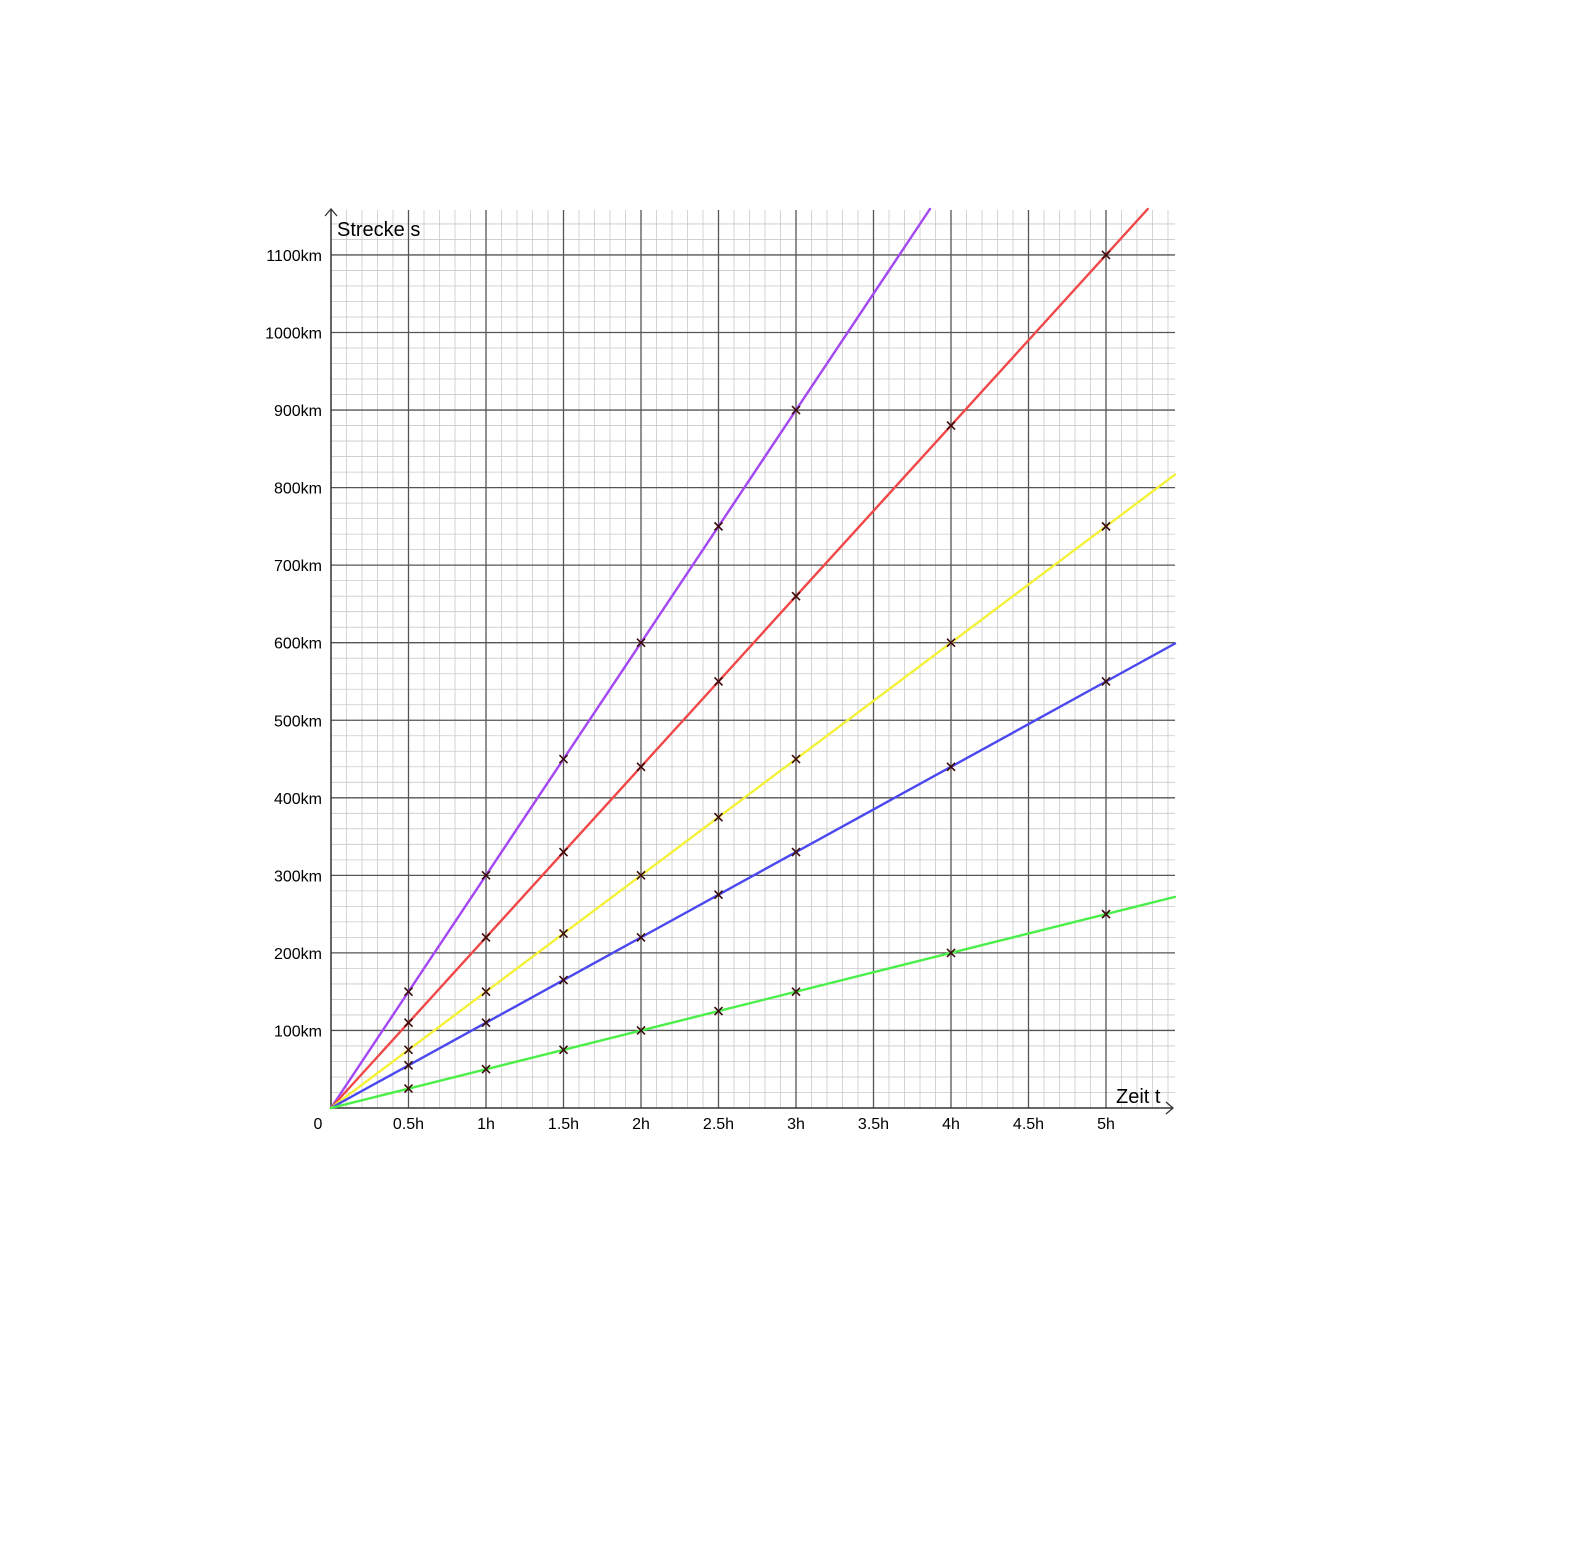 The width and height of the screenshot is (1571, 1541). Describe the element at coordinates (298, 1031) in the screenshot. I see `y-tick-label: 100km` at that location.